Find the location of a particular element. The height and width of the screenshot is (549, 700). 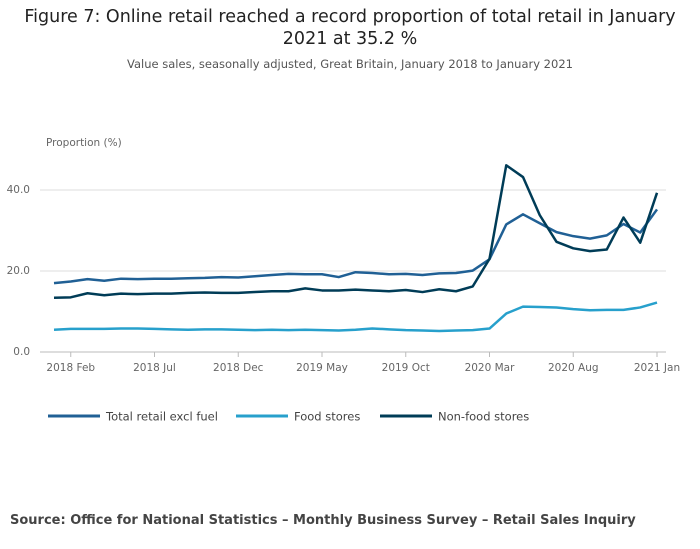

x-tick-label: 2021 Jan is located at coordinates (657, 368).